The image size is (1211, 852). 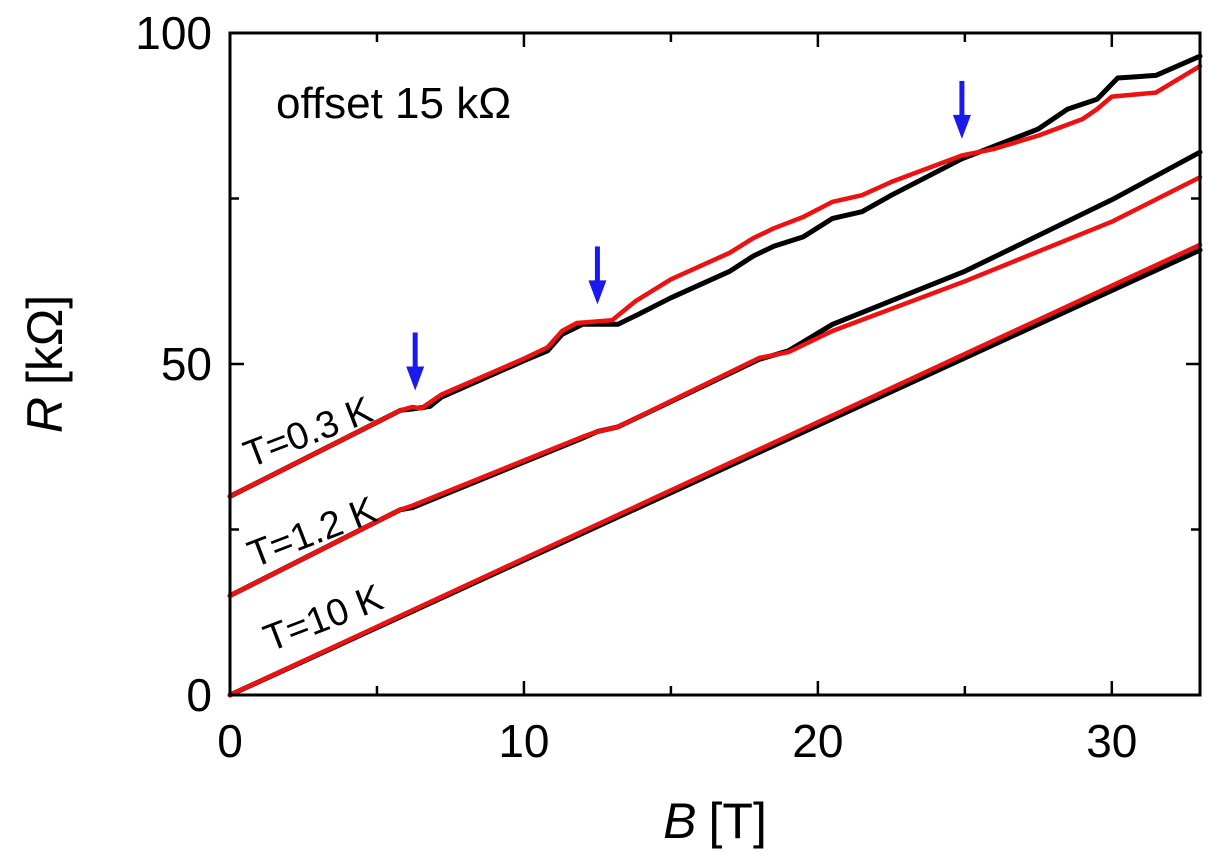 What do you see at coordinates (173, 33) in the screenshot?
I see `y-tick-label: 100` at bounding box center [173, 33].